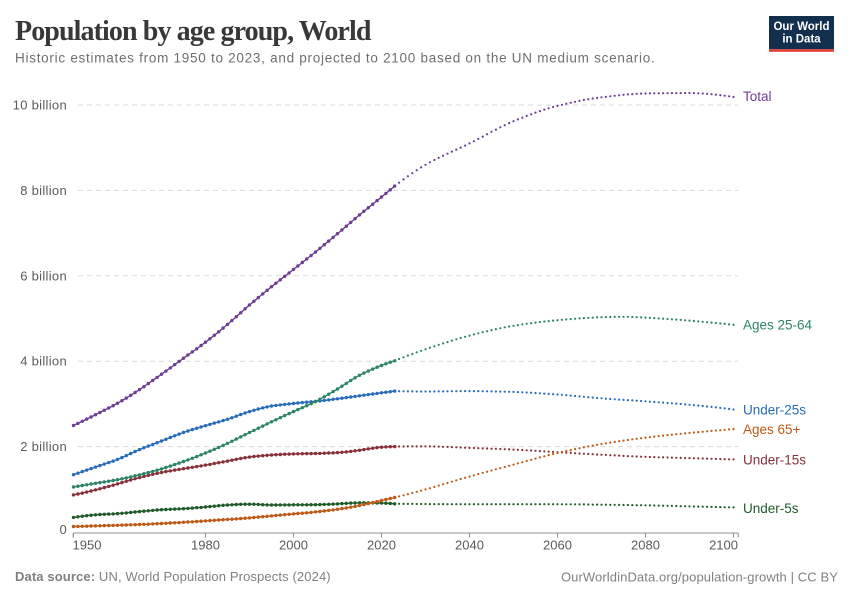 This screenshot has height=605, width=850. What do you see at coordinates (723, 545) in the screenshot?
I see `svg-text: 2100` at bounding box center [723, 545].